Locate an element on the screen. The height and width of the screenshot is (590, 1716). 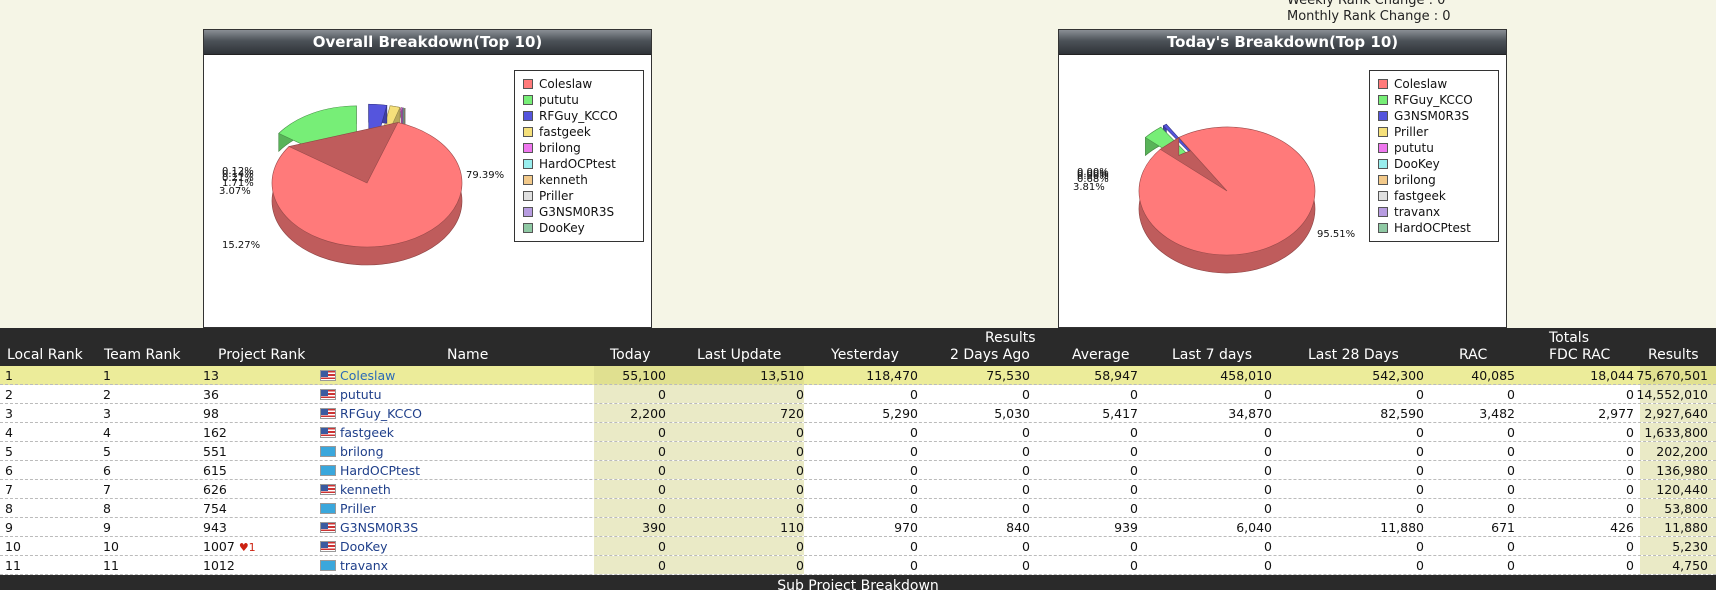
col-fdc-rac: FDC RAC is located at coordinates (1580, 355).